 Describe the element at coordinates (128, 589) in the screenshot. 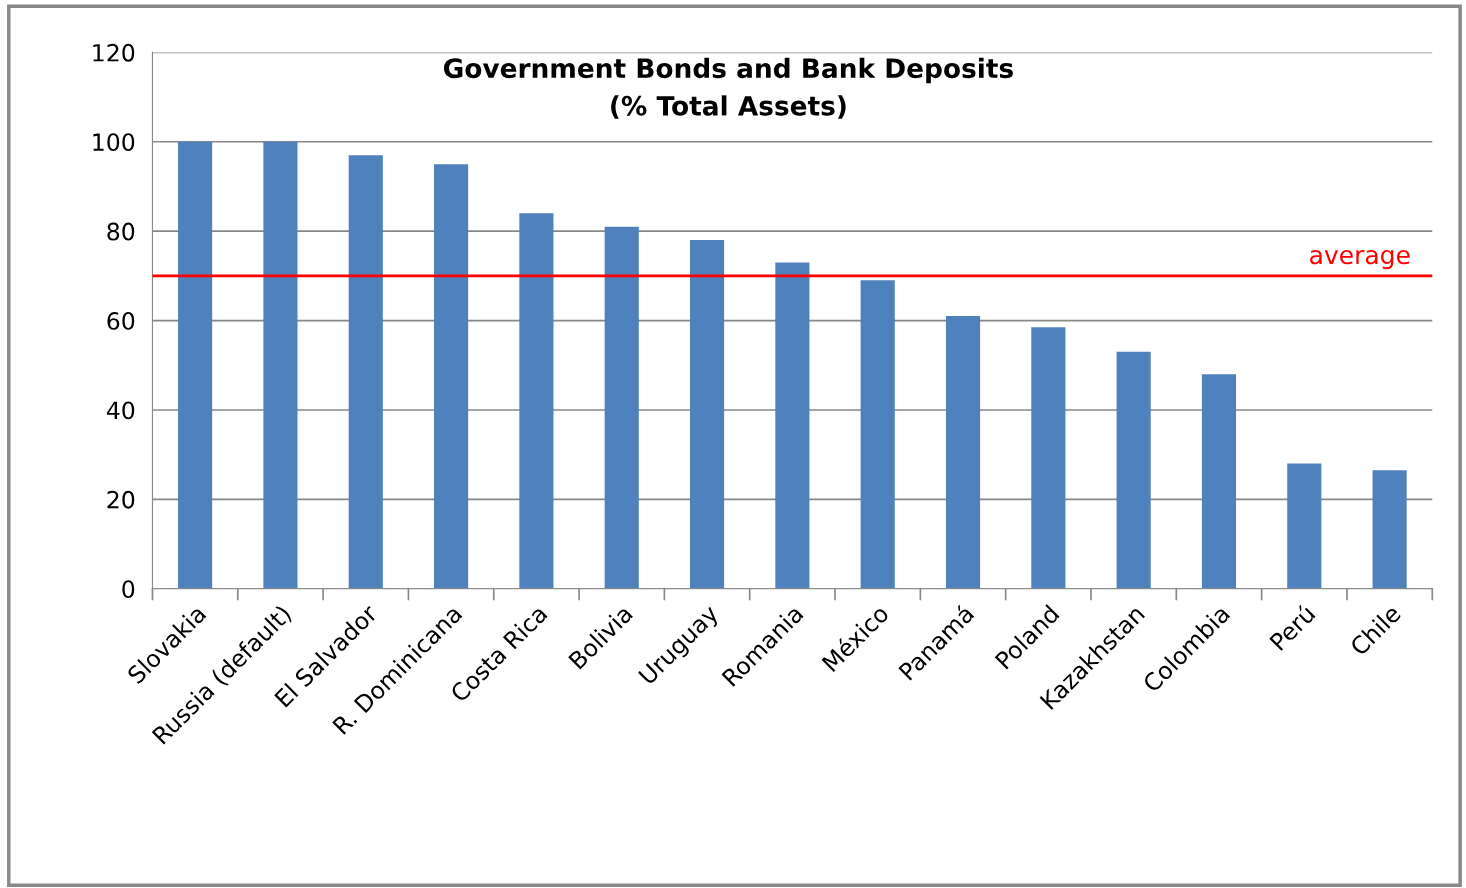

I see `y-tick-label: 0` at that location.